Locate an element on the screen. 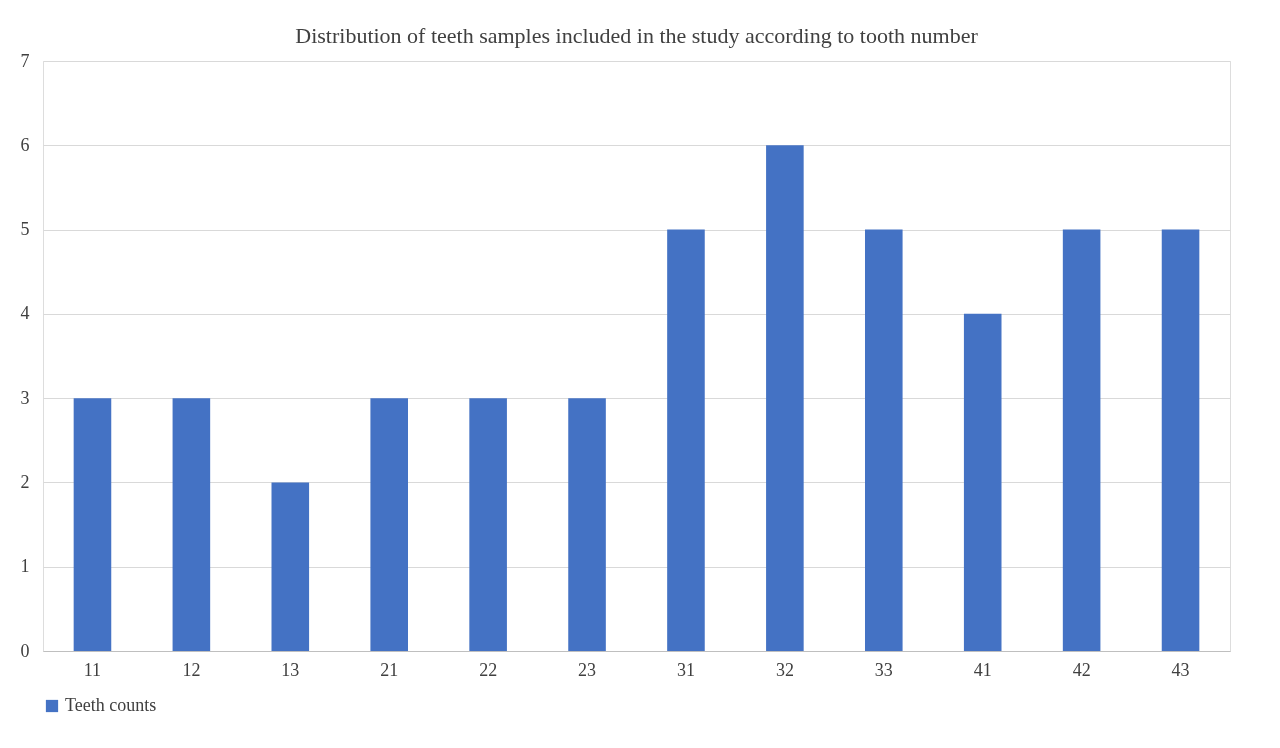 The image size is (1280, 748). x-tick-label: 12 is located at coordinates (191, 669).